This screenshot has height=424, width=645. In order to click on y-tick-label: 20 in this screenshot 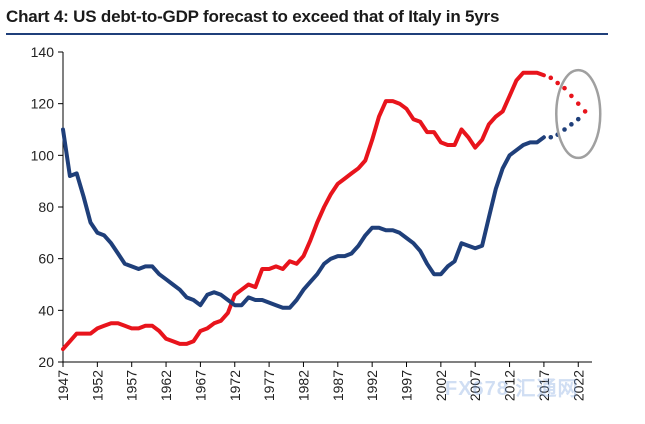, I will do `click(46, 362)`.